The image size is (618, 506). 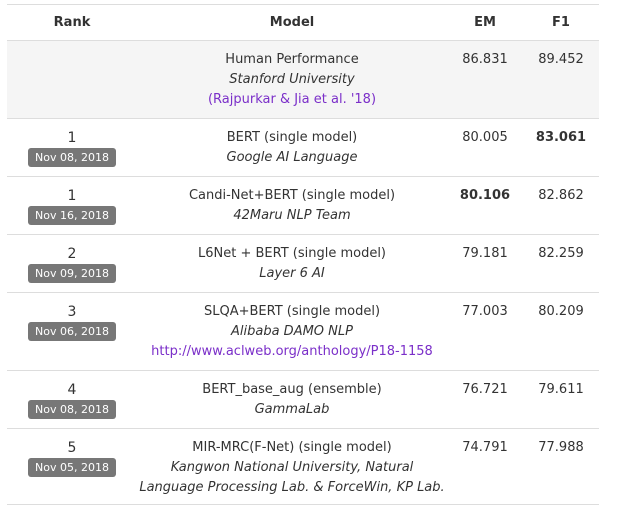 I want to click on rank-cell: 4 Nov 08, 2018, so click(x=72, y=399).